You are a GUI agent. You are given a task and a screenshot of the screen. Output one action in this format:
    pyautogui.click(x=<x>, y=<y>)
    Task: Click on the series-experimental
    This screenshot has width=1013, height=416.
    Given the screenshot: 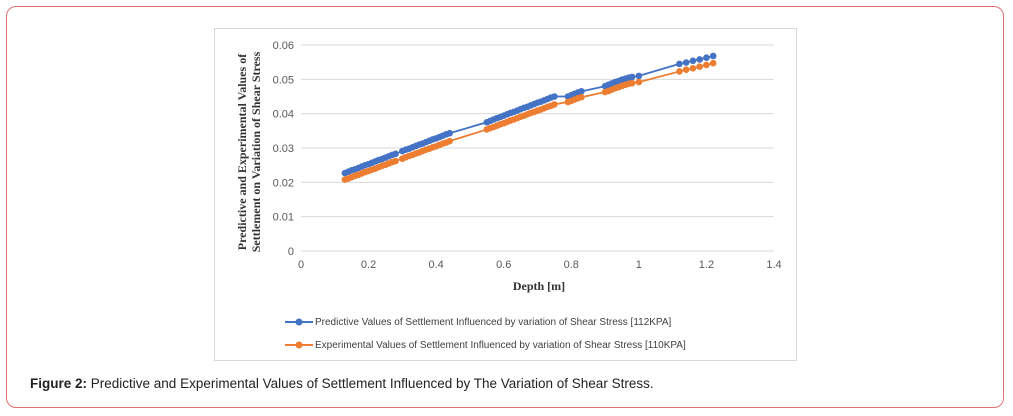 What is the action you would take?
    pyautogui.click(x=529, y=121)
    